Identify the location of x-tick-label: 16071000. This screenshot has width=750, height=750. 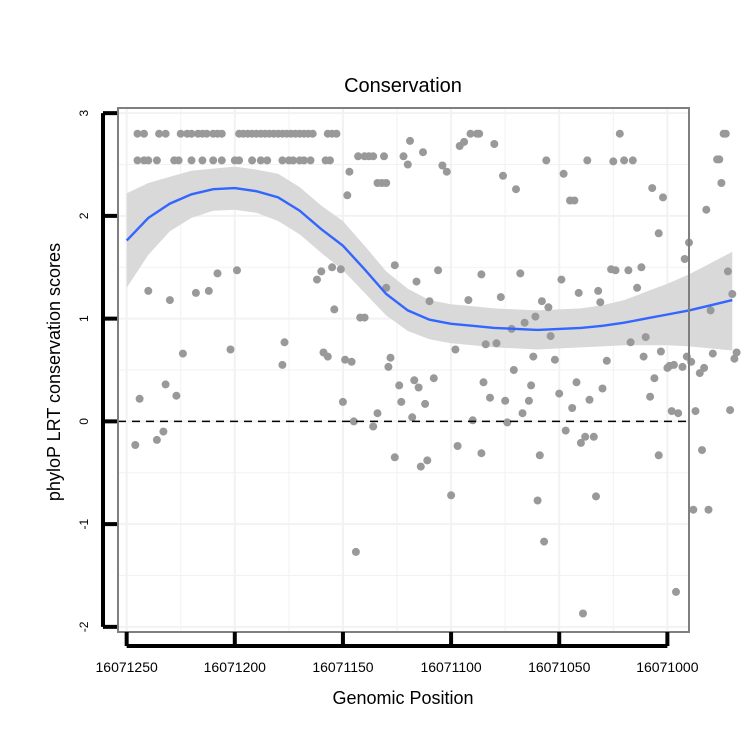
(667, 667).